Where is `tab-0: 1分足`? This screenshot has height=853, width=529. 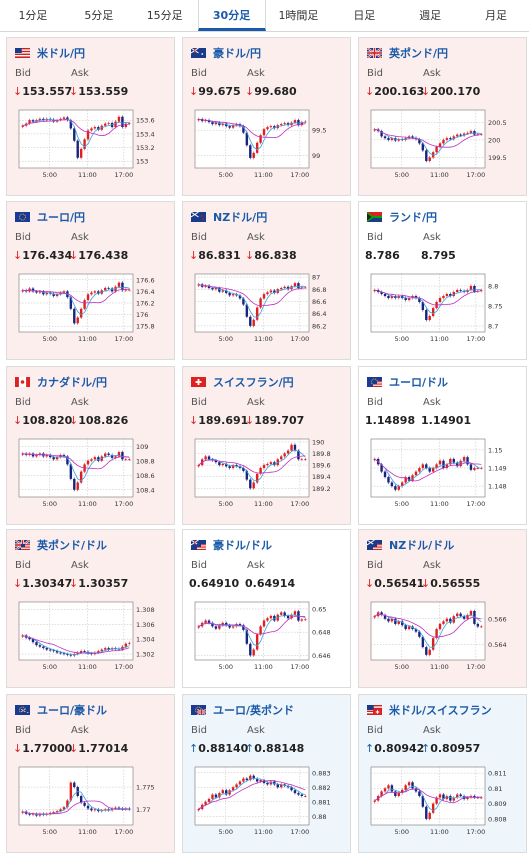
tab-0: 1分足 is located at coordinates (33, 15).